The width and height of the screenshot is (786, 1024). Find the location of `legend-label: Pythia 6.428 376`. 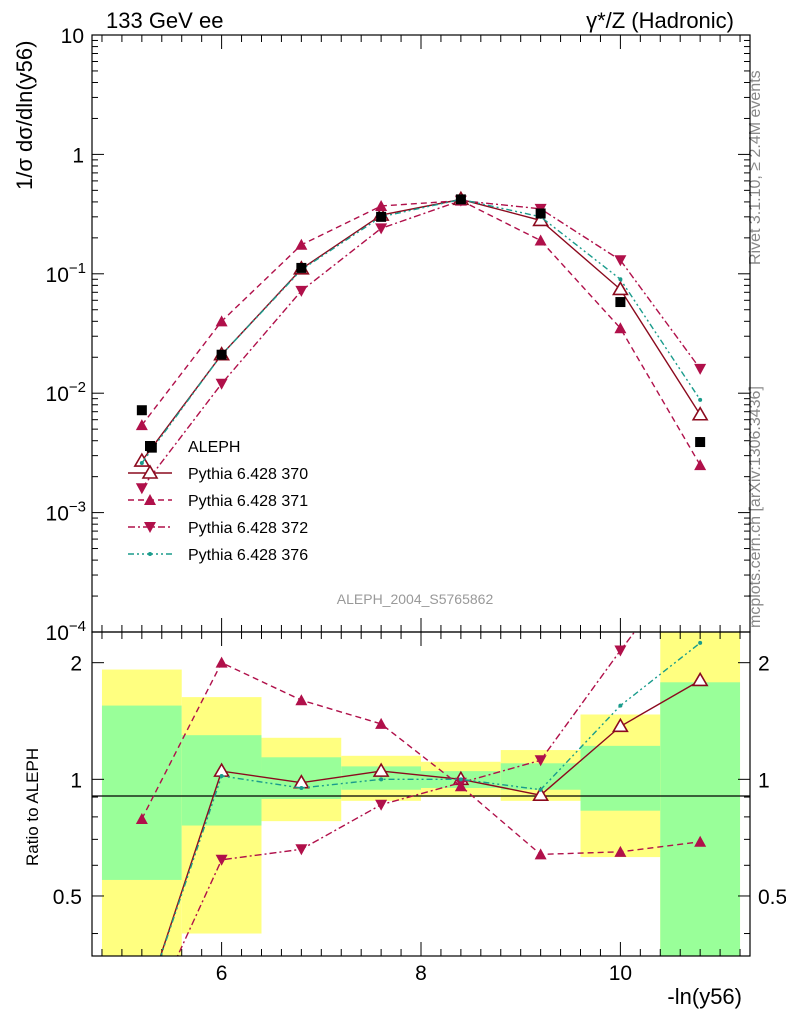

legend-label: Pythia 6.428 376 is located at coordinates (248, 555).